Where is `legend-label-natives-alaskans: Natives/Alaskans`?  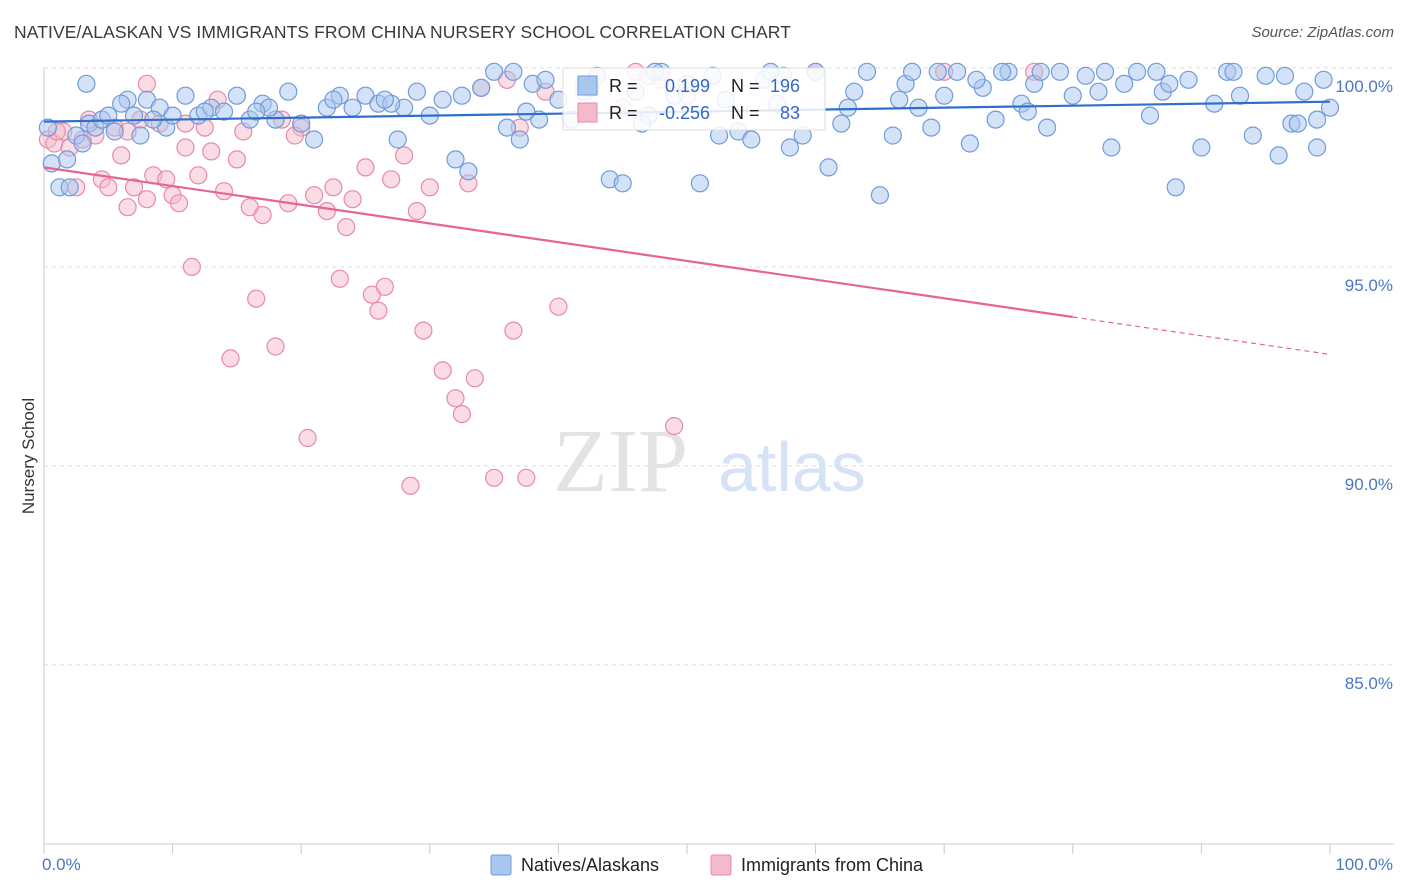 legend-label-natives-alaskans: Natives/Alaskans is located at coordinates (590, 865).